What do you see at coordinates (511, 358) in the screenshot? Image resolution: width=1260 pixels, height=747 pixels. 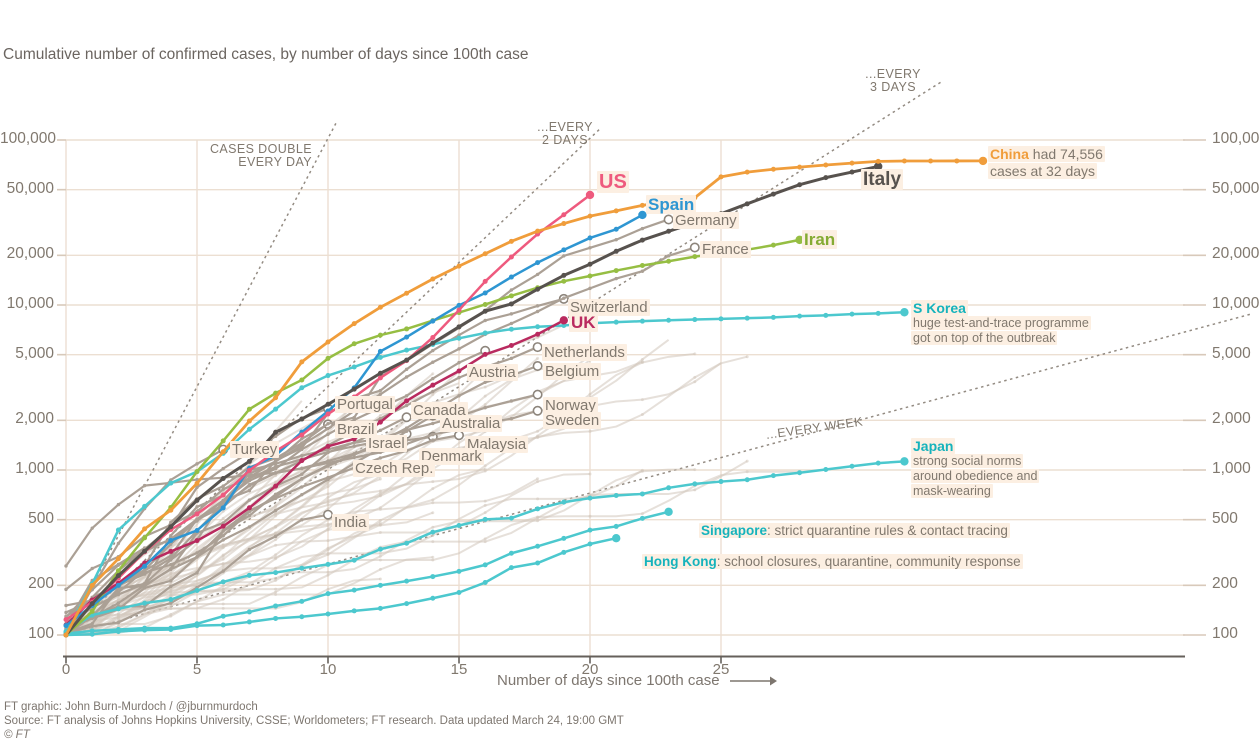 I see `series-point-netherlands` at bounding box center [511, 358].